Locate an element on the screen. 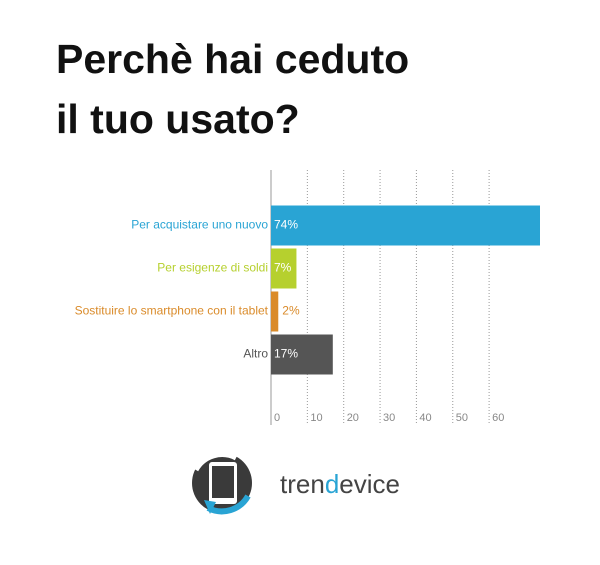  logo-text: trendevice is located at coordinates (340, 484).